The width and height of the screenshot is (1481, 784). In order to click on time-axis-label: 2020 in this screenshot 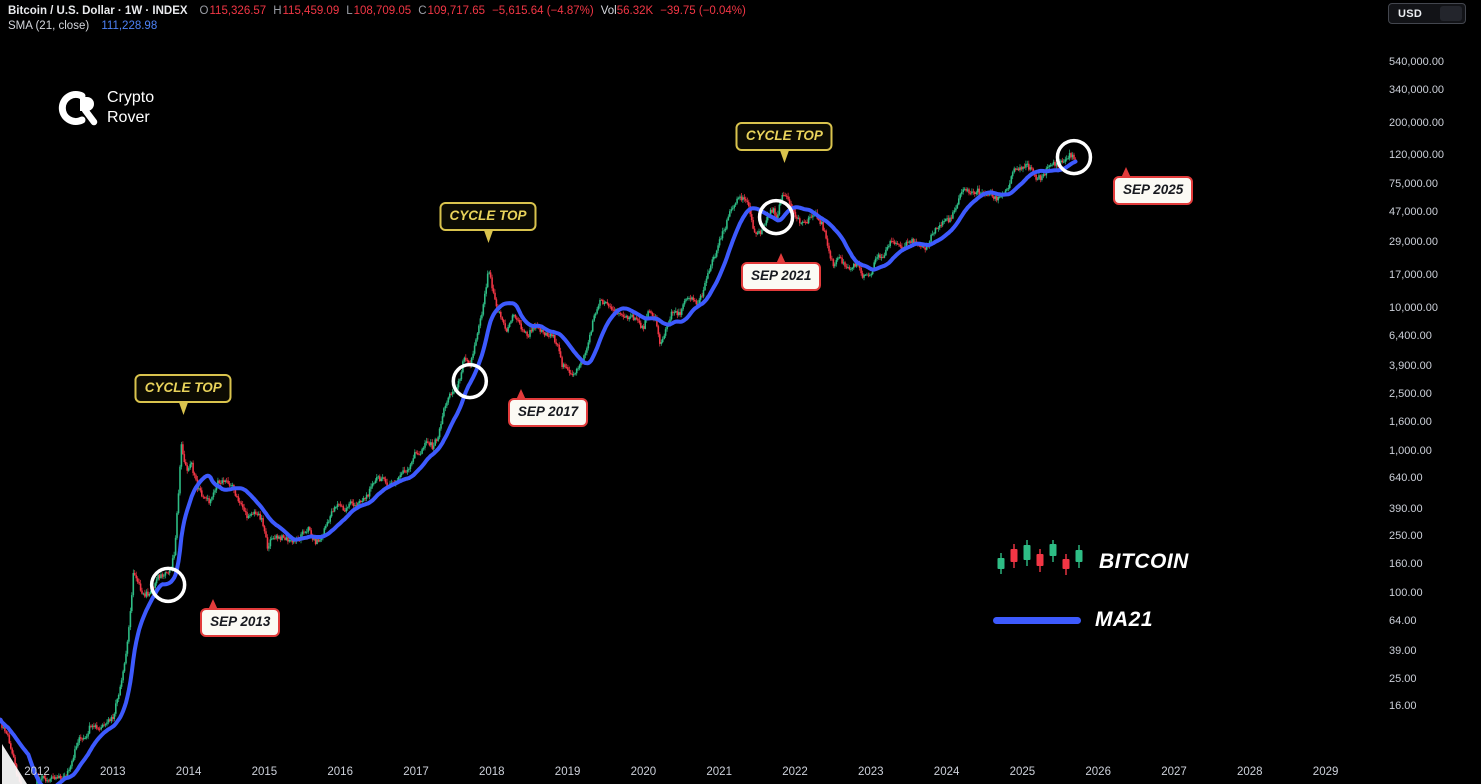, I will do `click(643, 772)`.